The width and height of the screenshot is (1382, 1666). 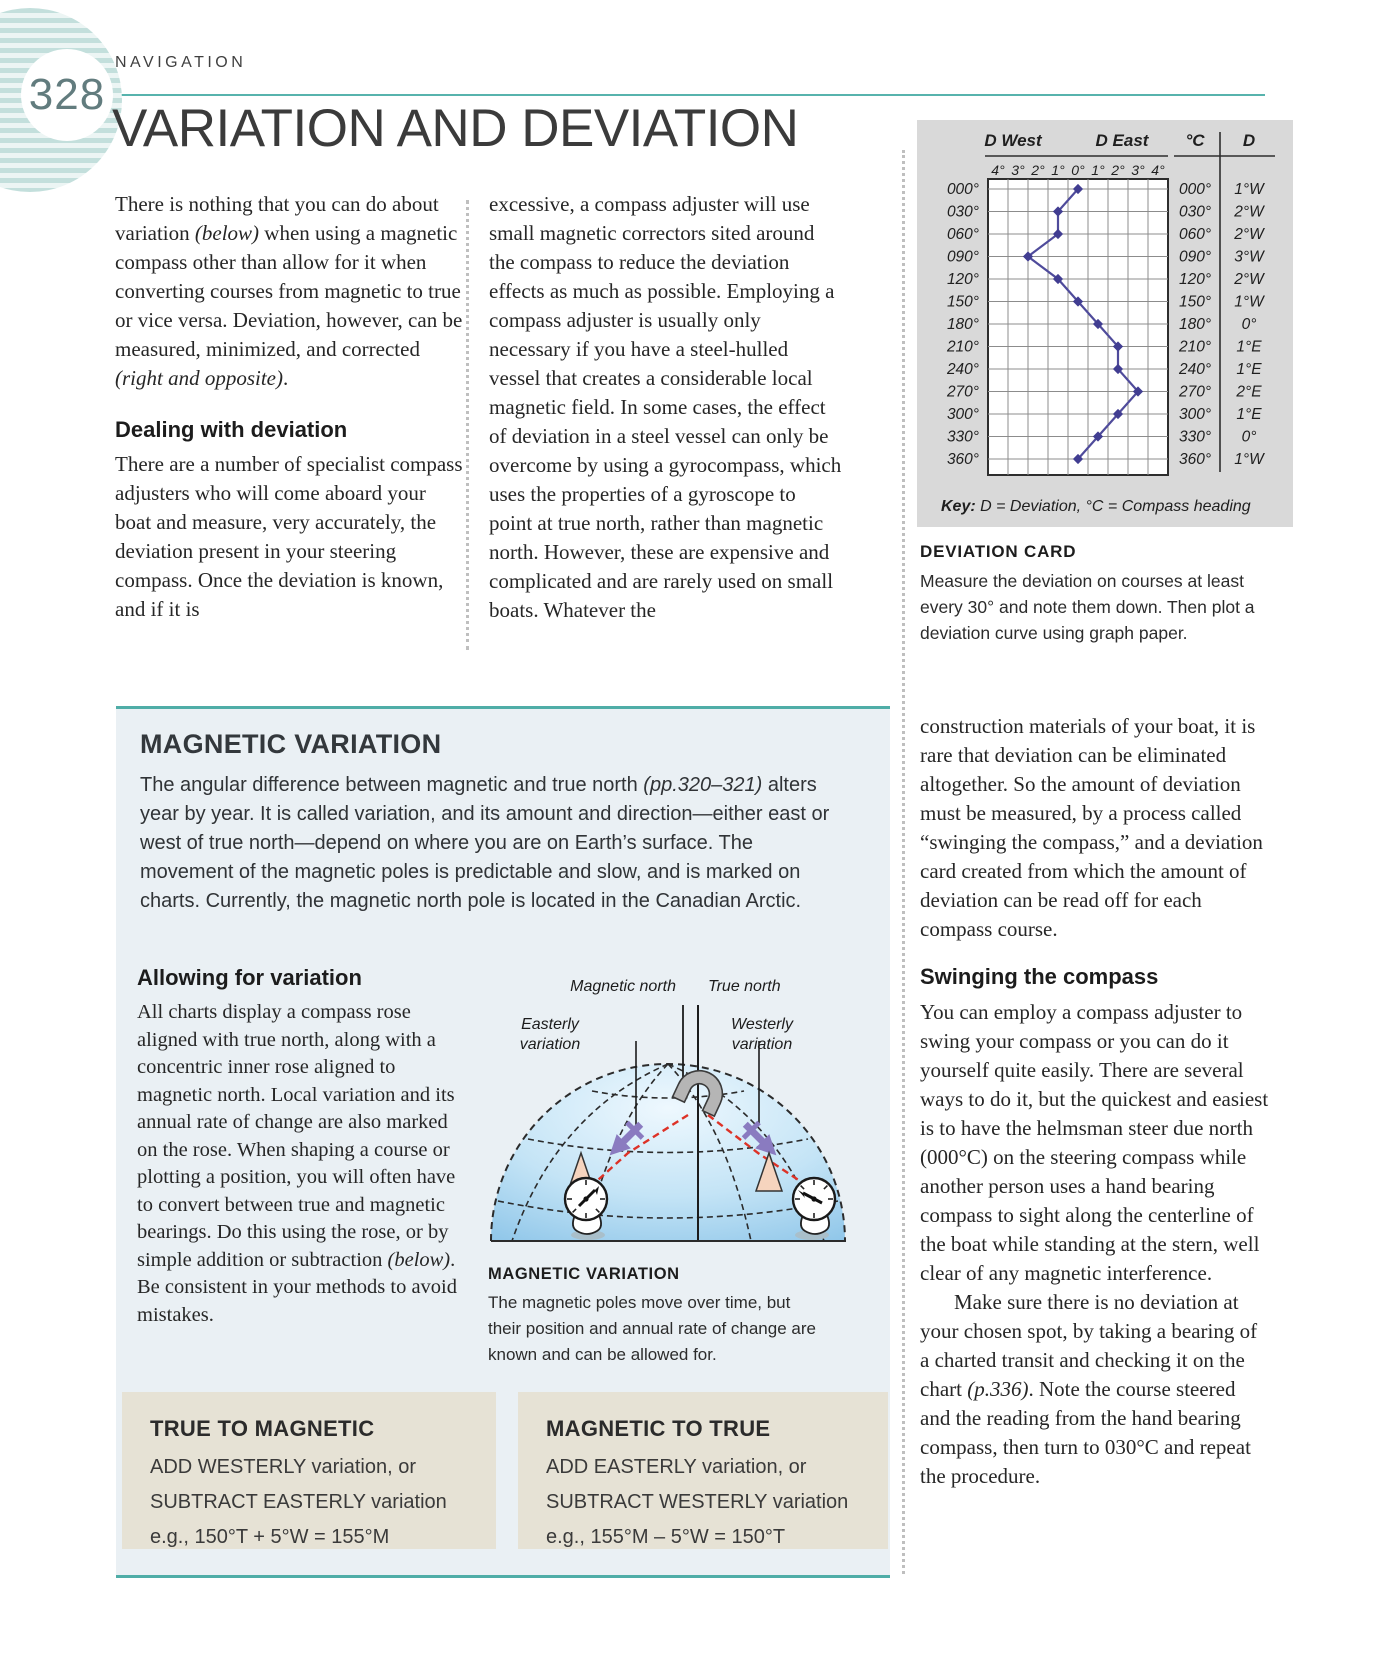 I want to click on feature-box-title: MAGNETIC VARIATION, so click(x=291, y=744).